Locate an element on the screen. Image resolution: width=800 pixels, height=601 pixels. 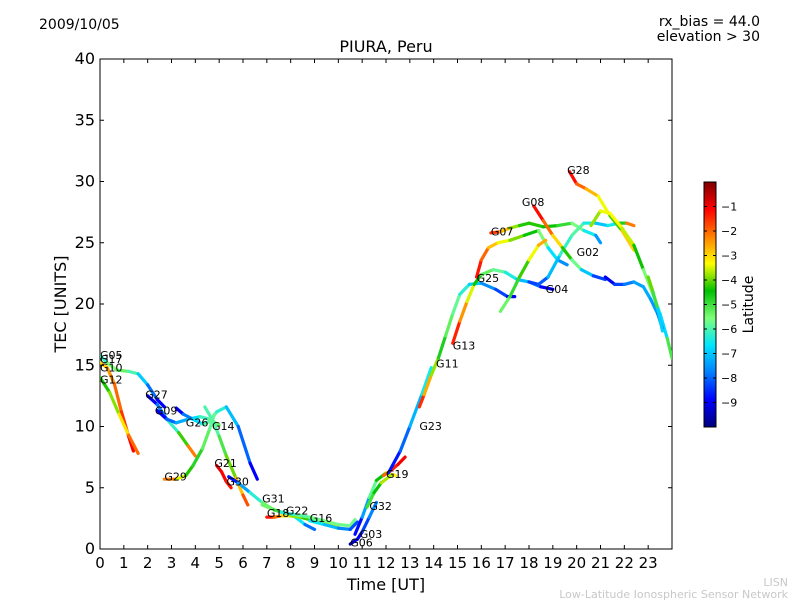
satellite-label: G19 is located at coordinates (397, 474).